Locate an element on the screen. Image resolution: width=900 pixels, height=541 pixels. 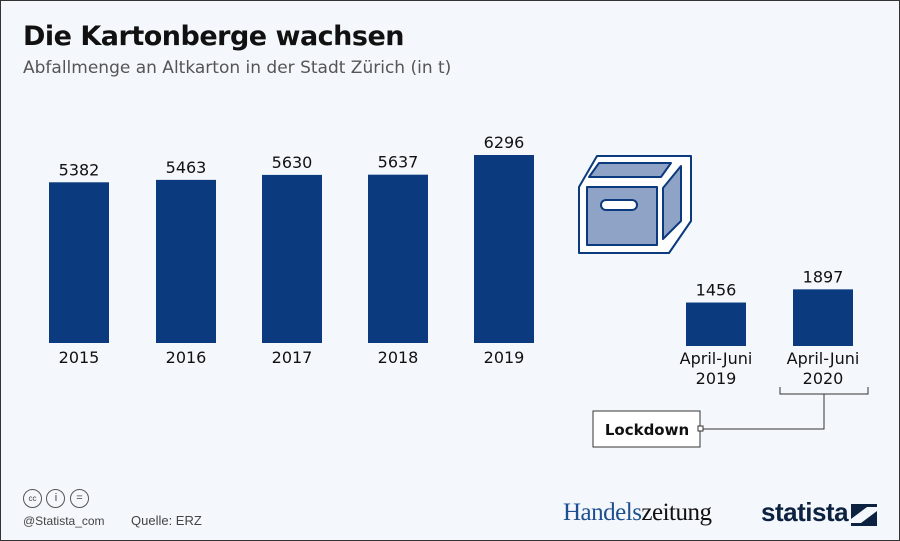
data-label: 1897 is located at coordinates (823, 276).